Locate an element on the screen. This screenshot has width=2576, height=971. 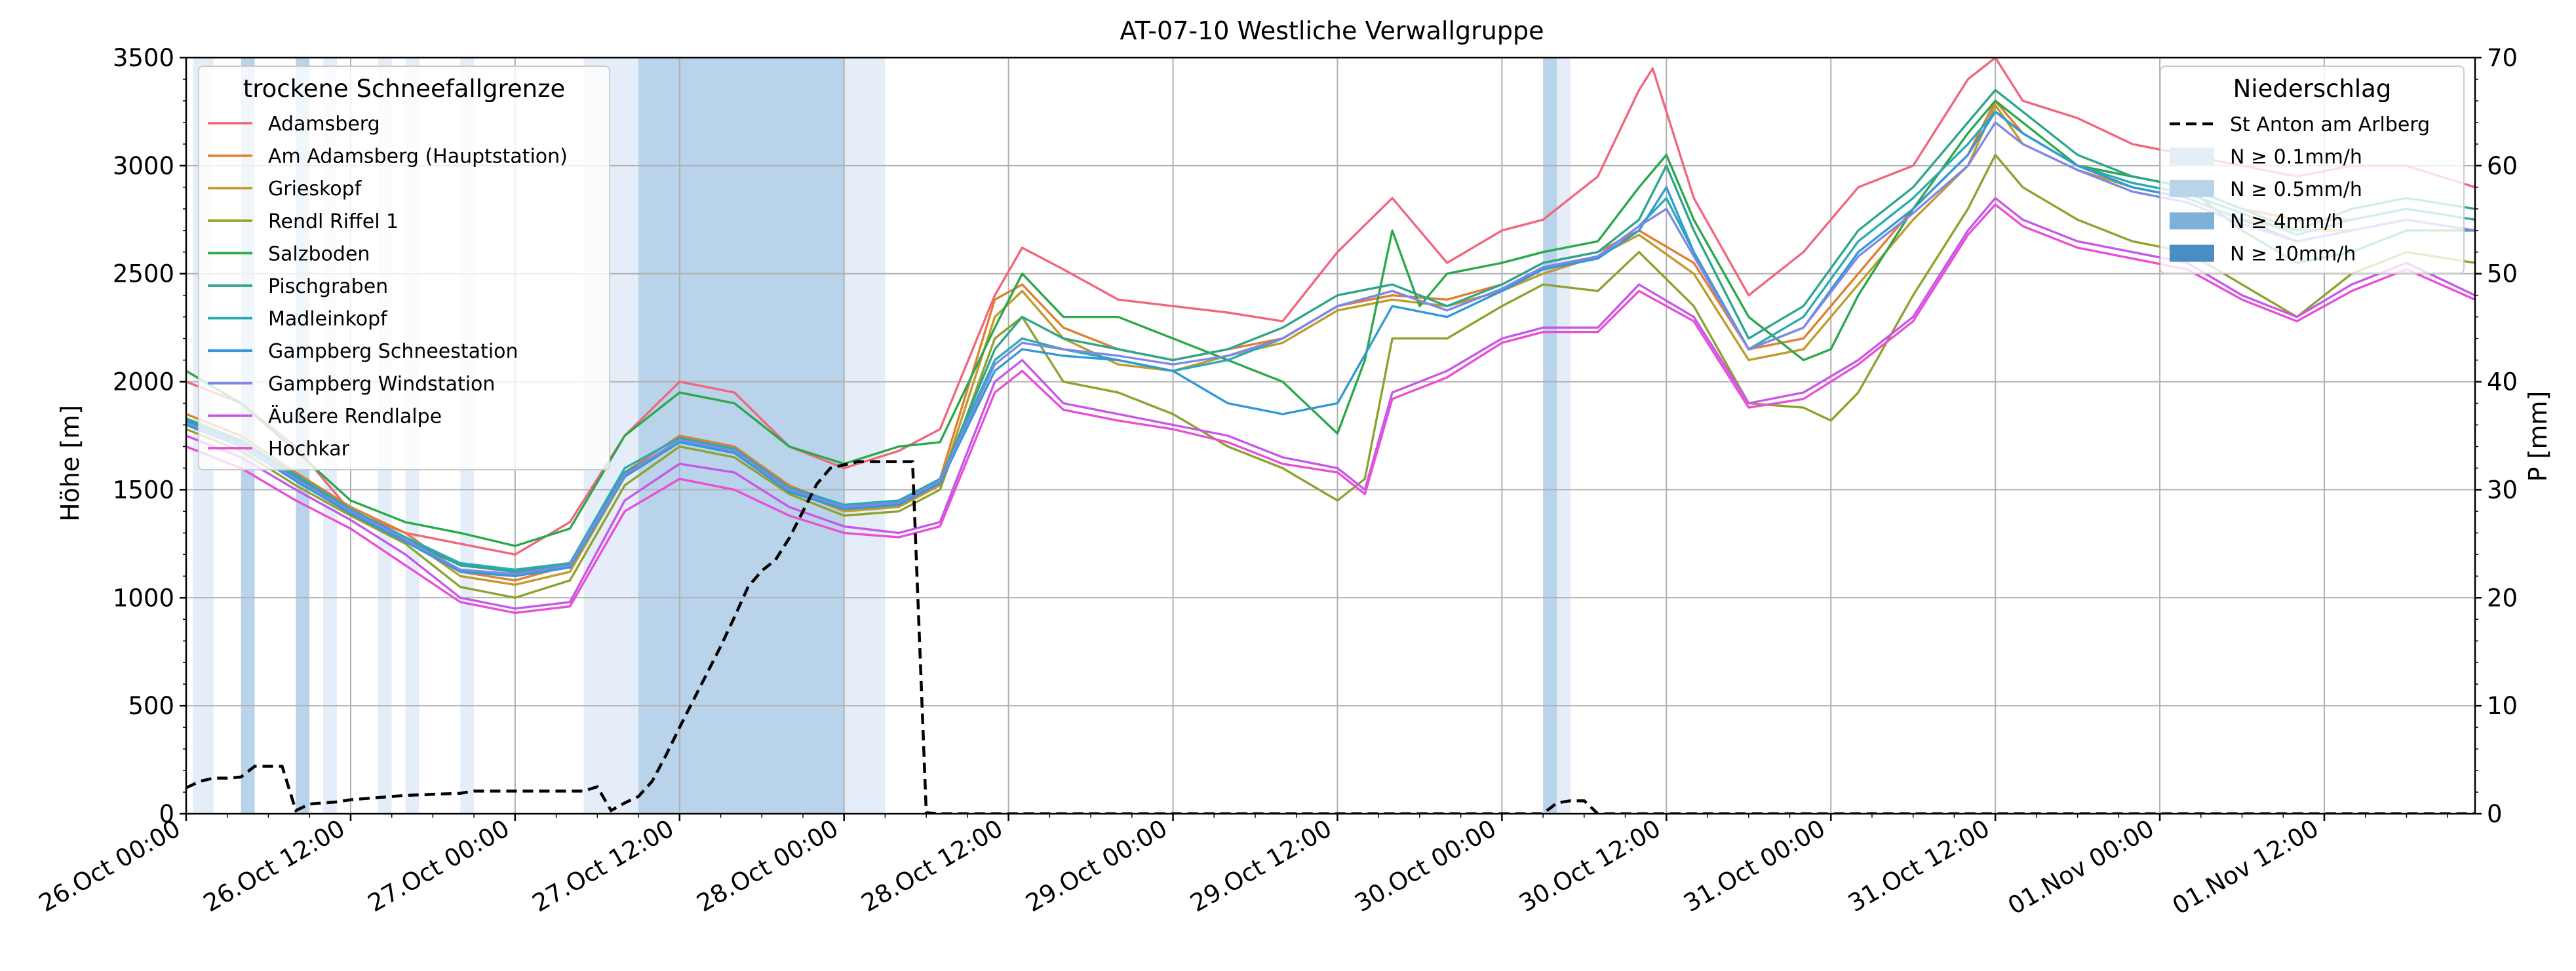
legend-left-label-1: Am Adamsberg (Hauptstation) is located at coordinates (418, 156).